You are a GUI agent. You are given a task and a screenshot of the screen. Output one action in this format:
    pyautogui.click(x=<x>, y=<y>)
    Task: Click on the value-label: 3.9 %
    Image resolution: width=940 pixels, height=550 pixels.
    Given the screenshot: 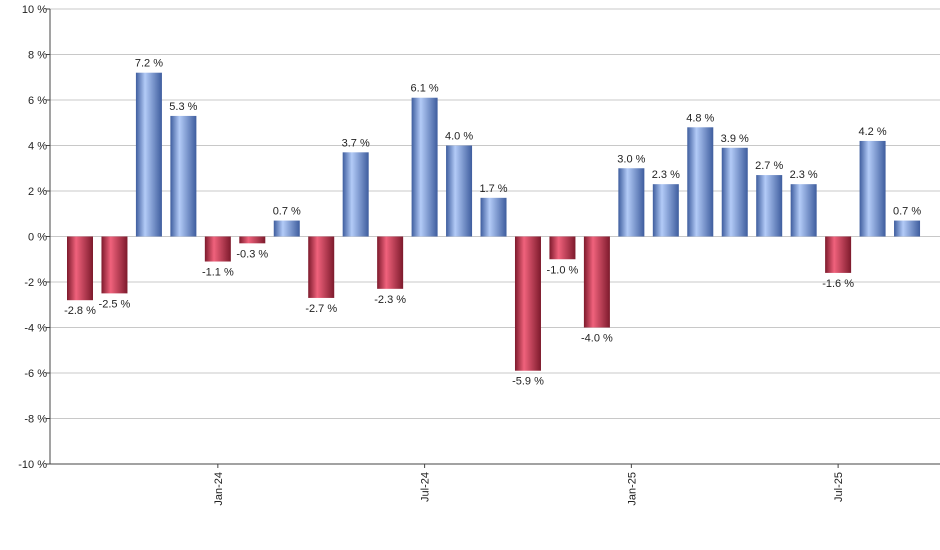 What is the action you would take?
    pyautogui.click(x=735, y=139)
    